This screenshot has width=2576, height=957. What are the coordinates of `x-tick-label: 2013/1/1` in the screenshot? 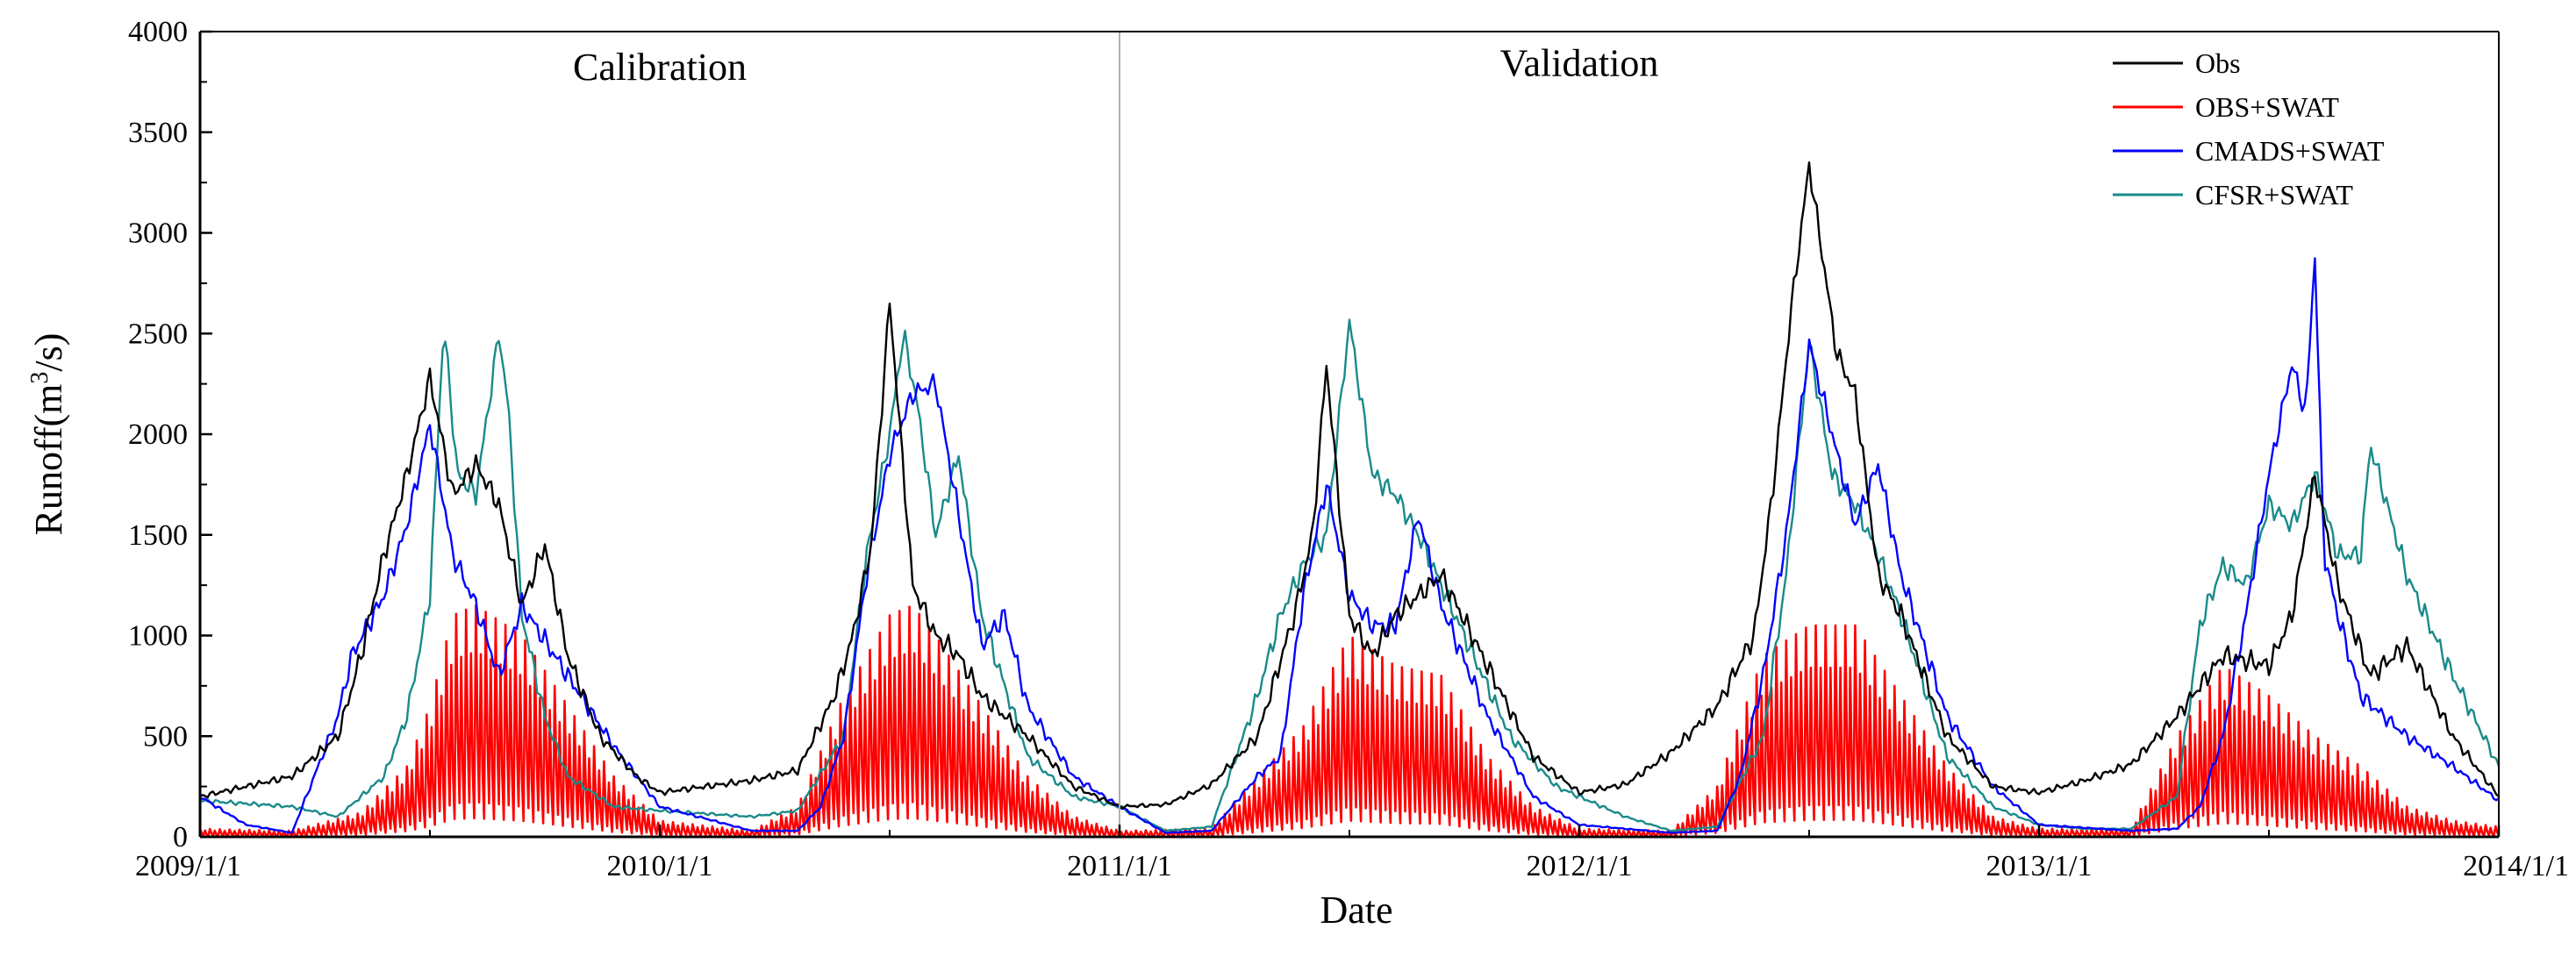 It's located at (2039, 866).